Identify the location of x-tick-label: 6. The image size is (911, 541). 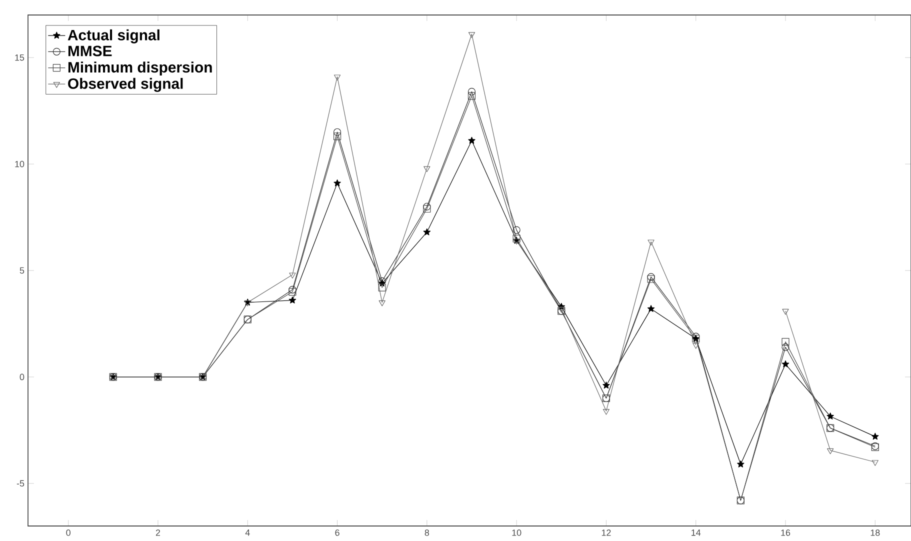
(337, 533).